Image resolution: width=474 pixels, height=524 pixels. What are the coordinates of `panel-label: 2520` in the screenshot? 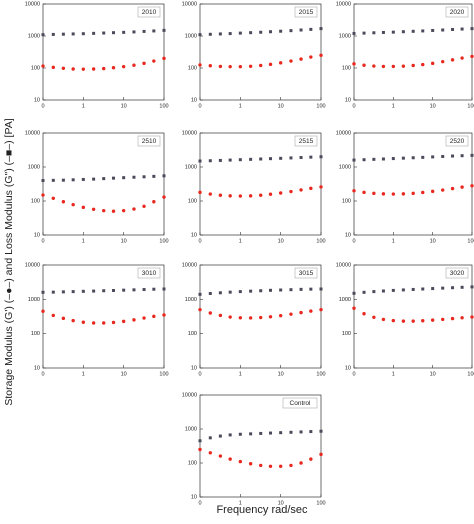 It's located at (457, 141).